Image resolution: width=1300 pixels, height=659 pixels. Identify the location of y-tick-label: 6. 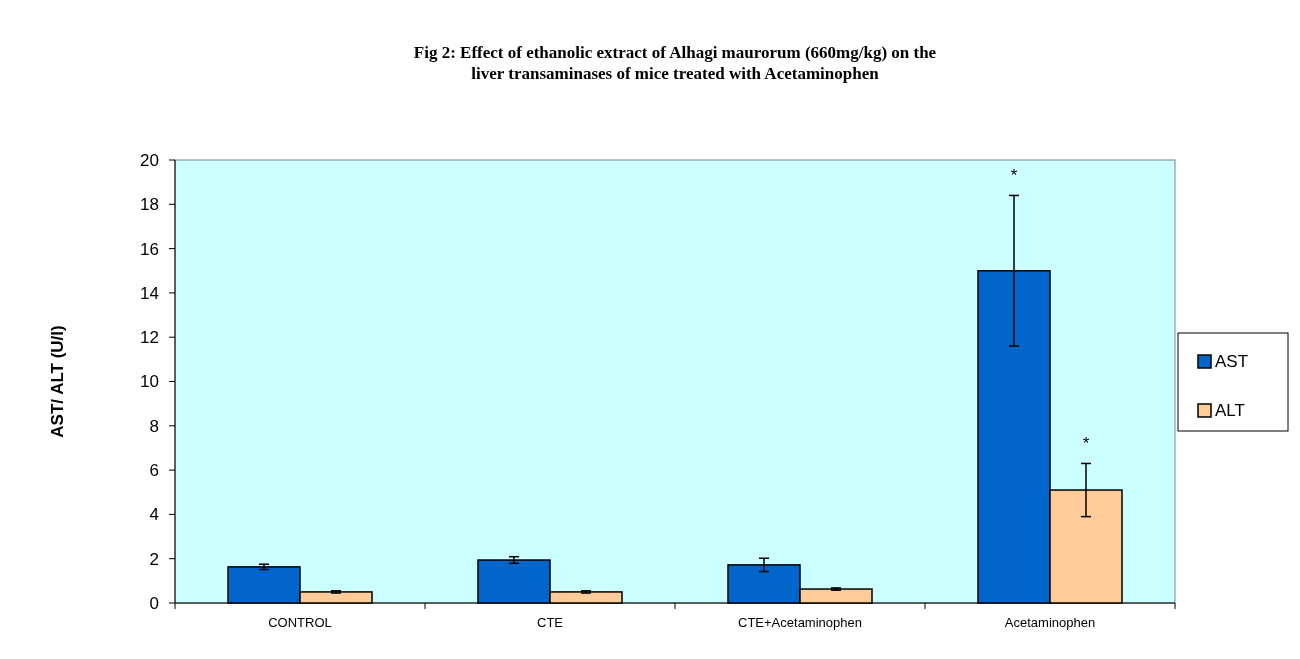
(154, 471).